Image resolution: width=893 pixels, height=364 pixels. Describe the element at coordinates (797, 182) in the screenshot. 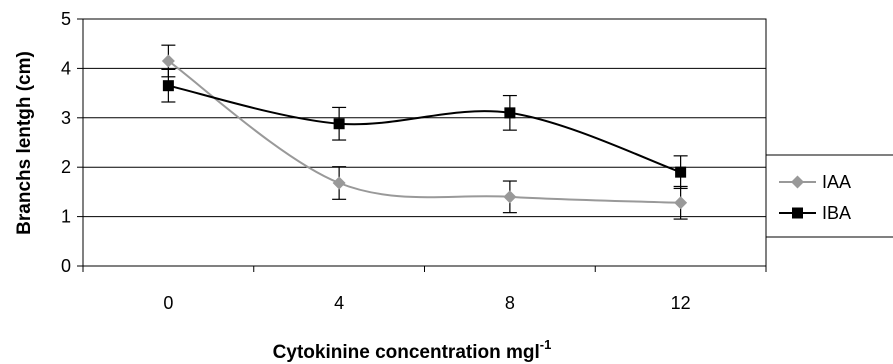

I see `legend-marker-iaa` at that location.